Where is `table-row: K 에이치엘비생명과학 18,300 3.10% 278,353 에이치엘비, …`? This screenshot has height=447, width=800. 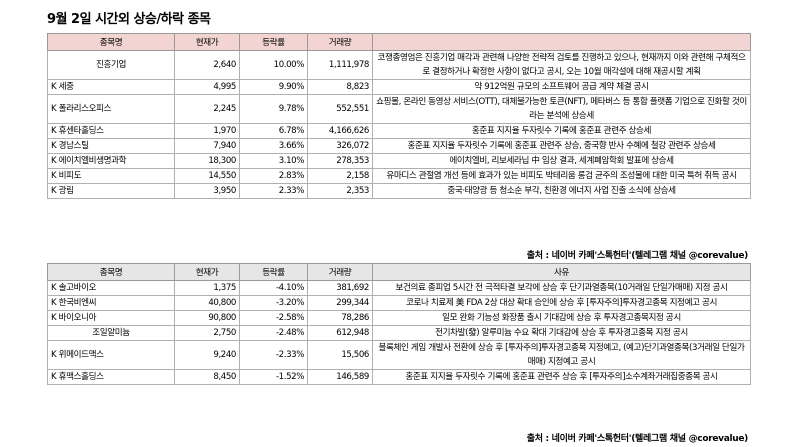
table-row: K 에이치엘비생명과학 18,300 3.10% 278,353 에이치엘비, … is located at coordinates (399, 161).